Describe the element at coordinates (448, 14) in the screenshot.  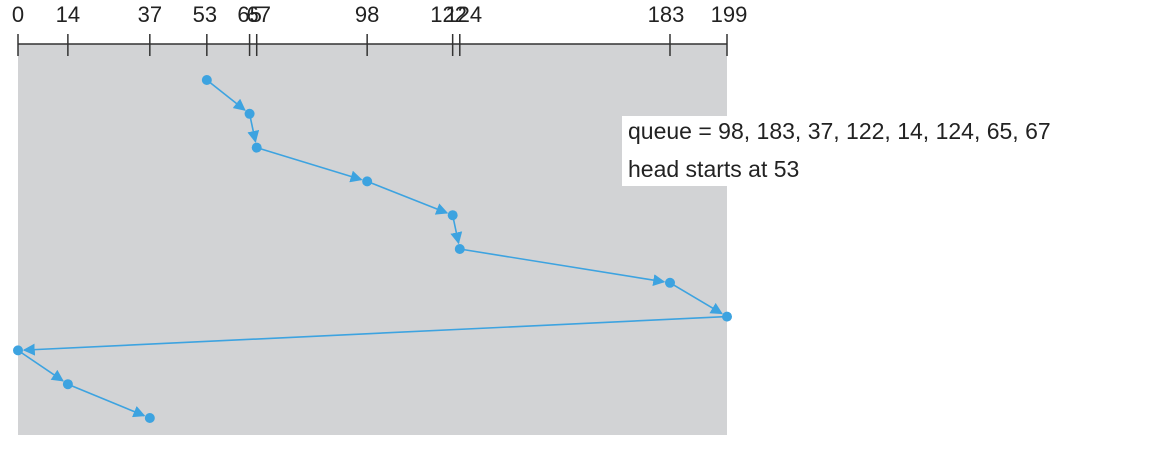
I see `tick-label-122: 122` at that location.